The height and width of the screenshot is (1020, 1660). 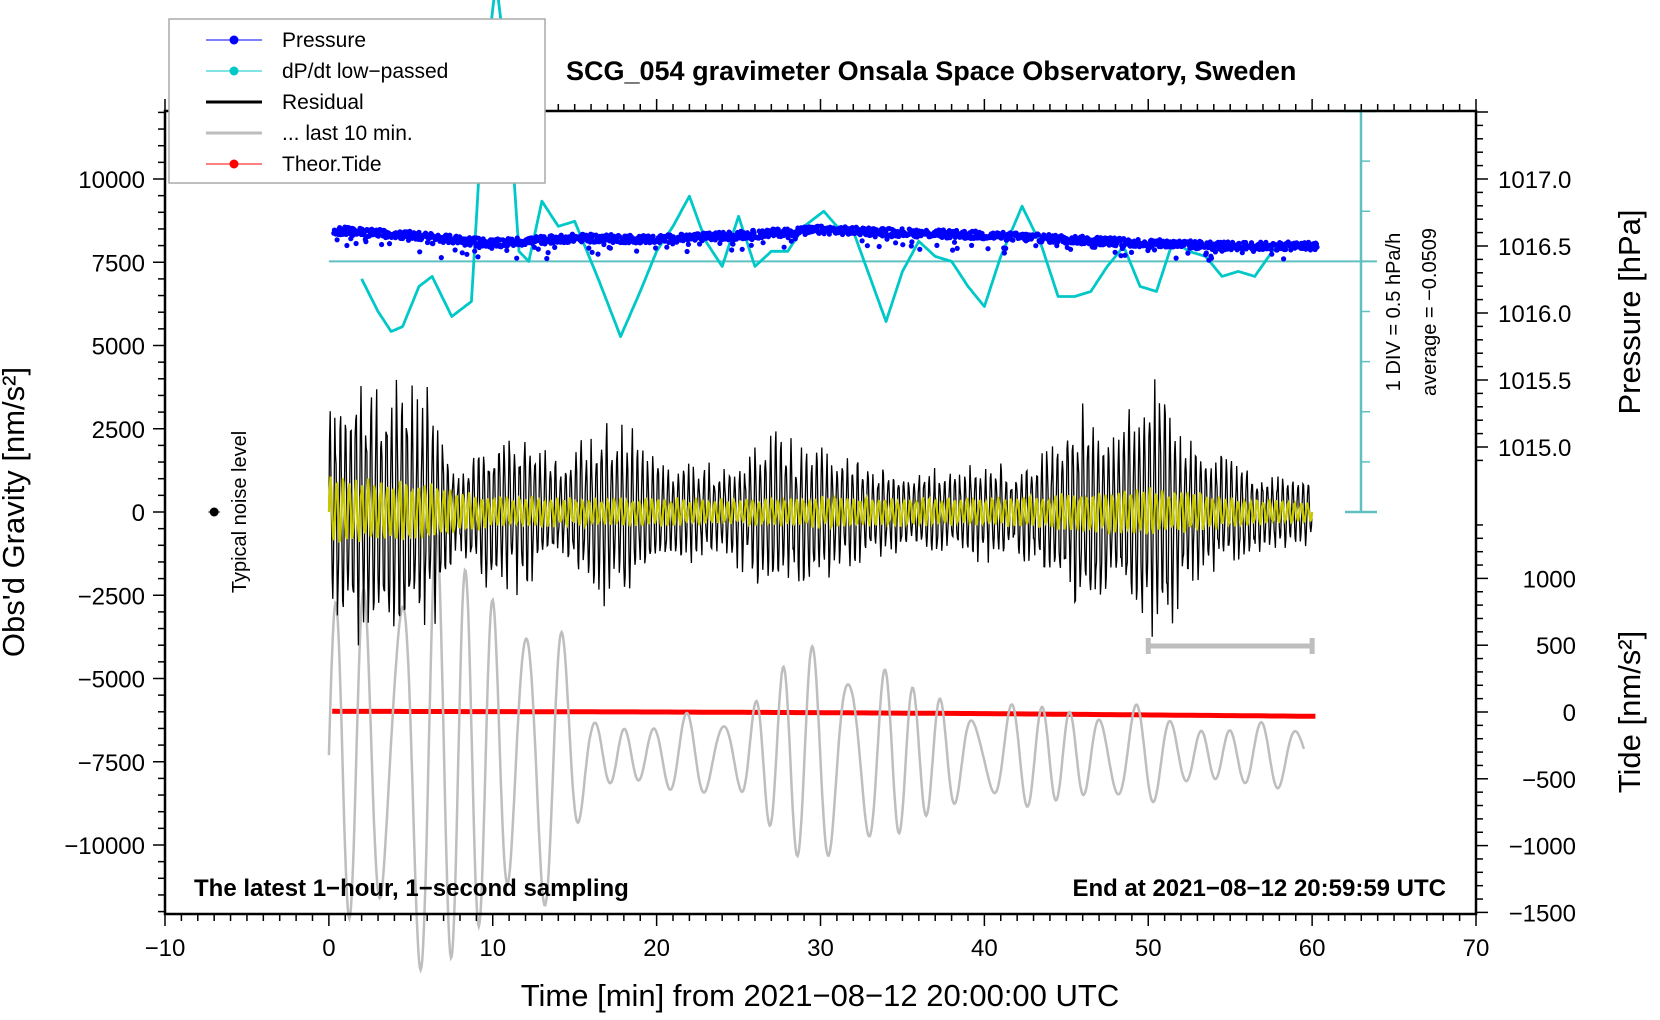 I want to click on y-pressure-tick-label: 1017.0, so click(x=1534, y=180).